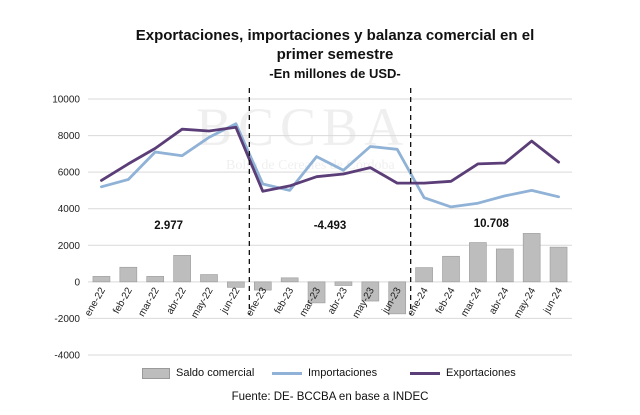  Describe the element at coordinates (499, 300) in the screenshot. I see `x-tick-label: abr-24` at that location.